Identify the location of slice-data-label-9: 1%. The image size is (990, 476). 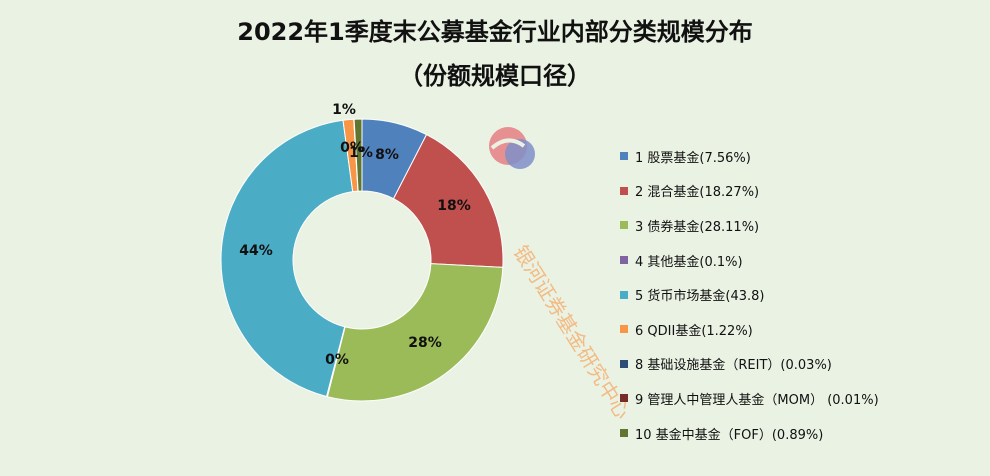
(361, 153).